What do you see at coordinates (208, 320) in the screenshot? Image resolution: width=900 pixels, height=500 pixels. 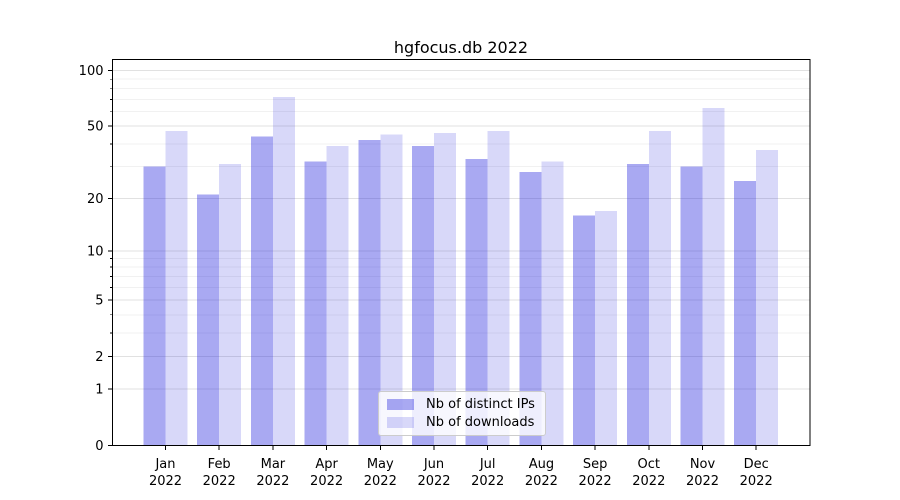 I see `bar-feb-distinct-ips` at bounding box center [208, 320].